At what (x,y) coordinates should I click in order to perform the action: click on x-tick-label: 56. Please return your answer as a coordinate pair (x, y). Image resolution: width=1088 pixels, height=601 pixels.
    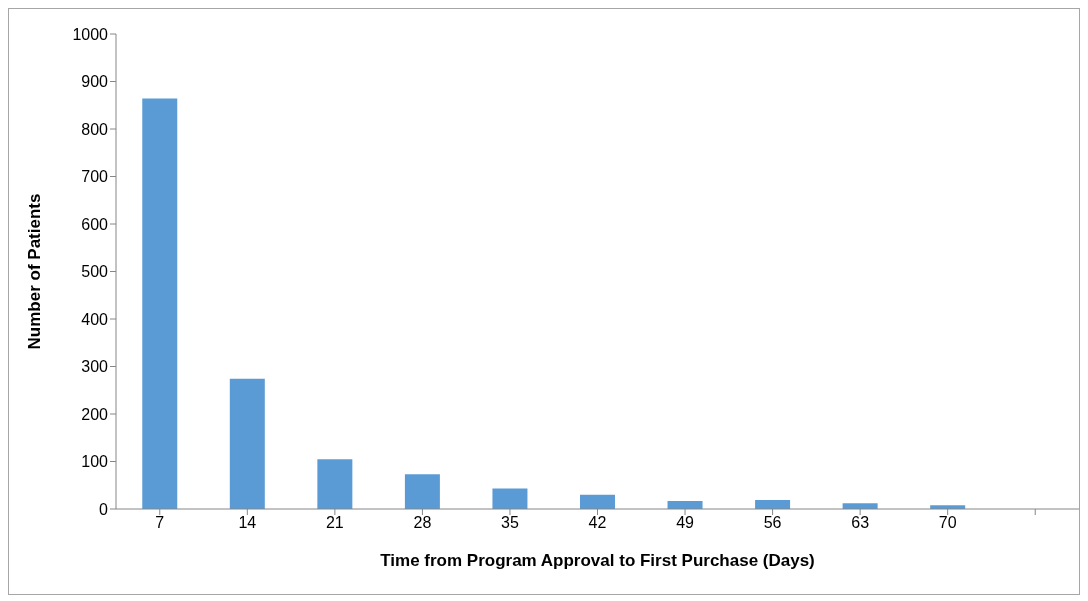
    Looking at the image, I should click on (772, 523).